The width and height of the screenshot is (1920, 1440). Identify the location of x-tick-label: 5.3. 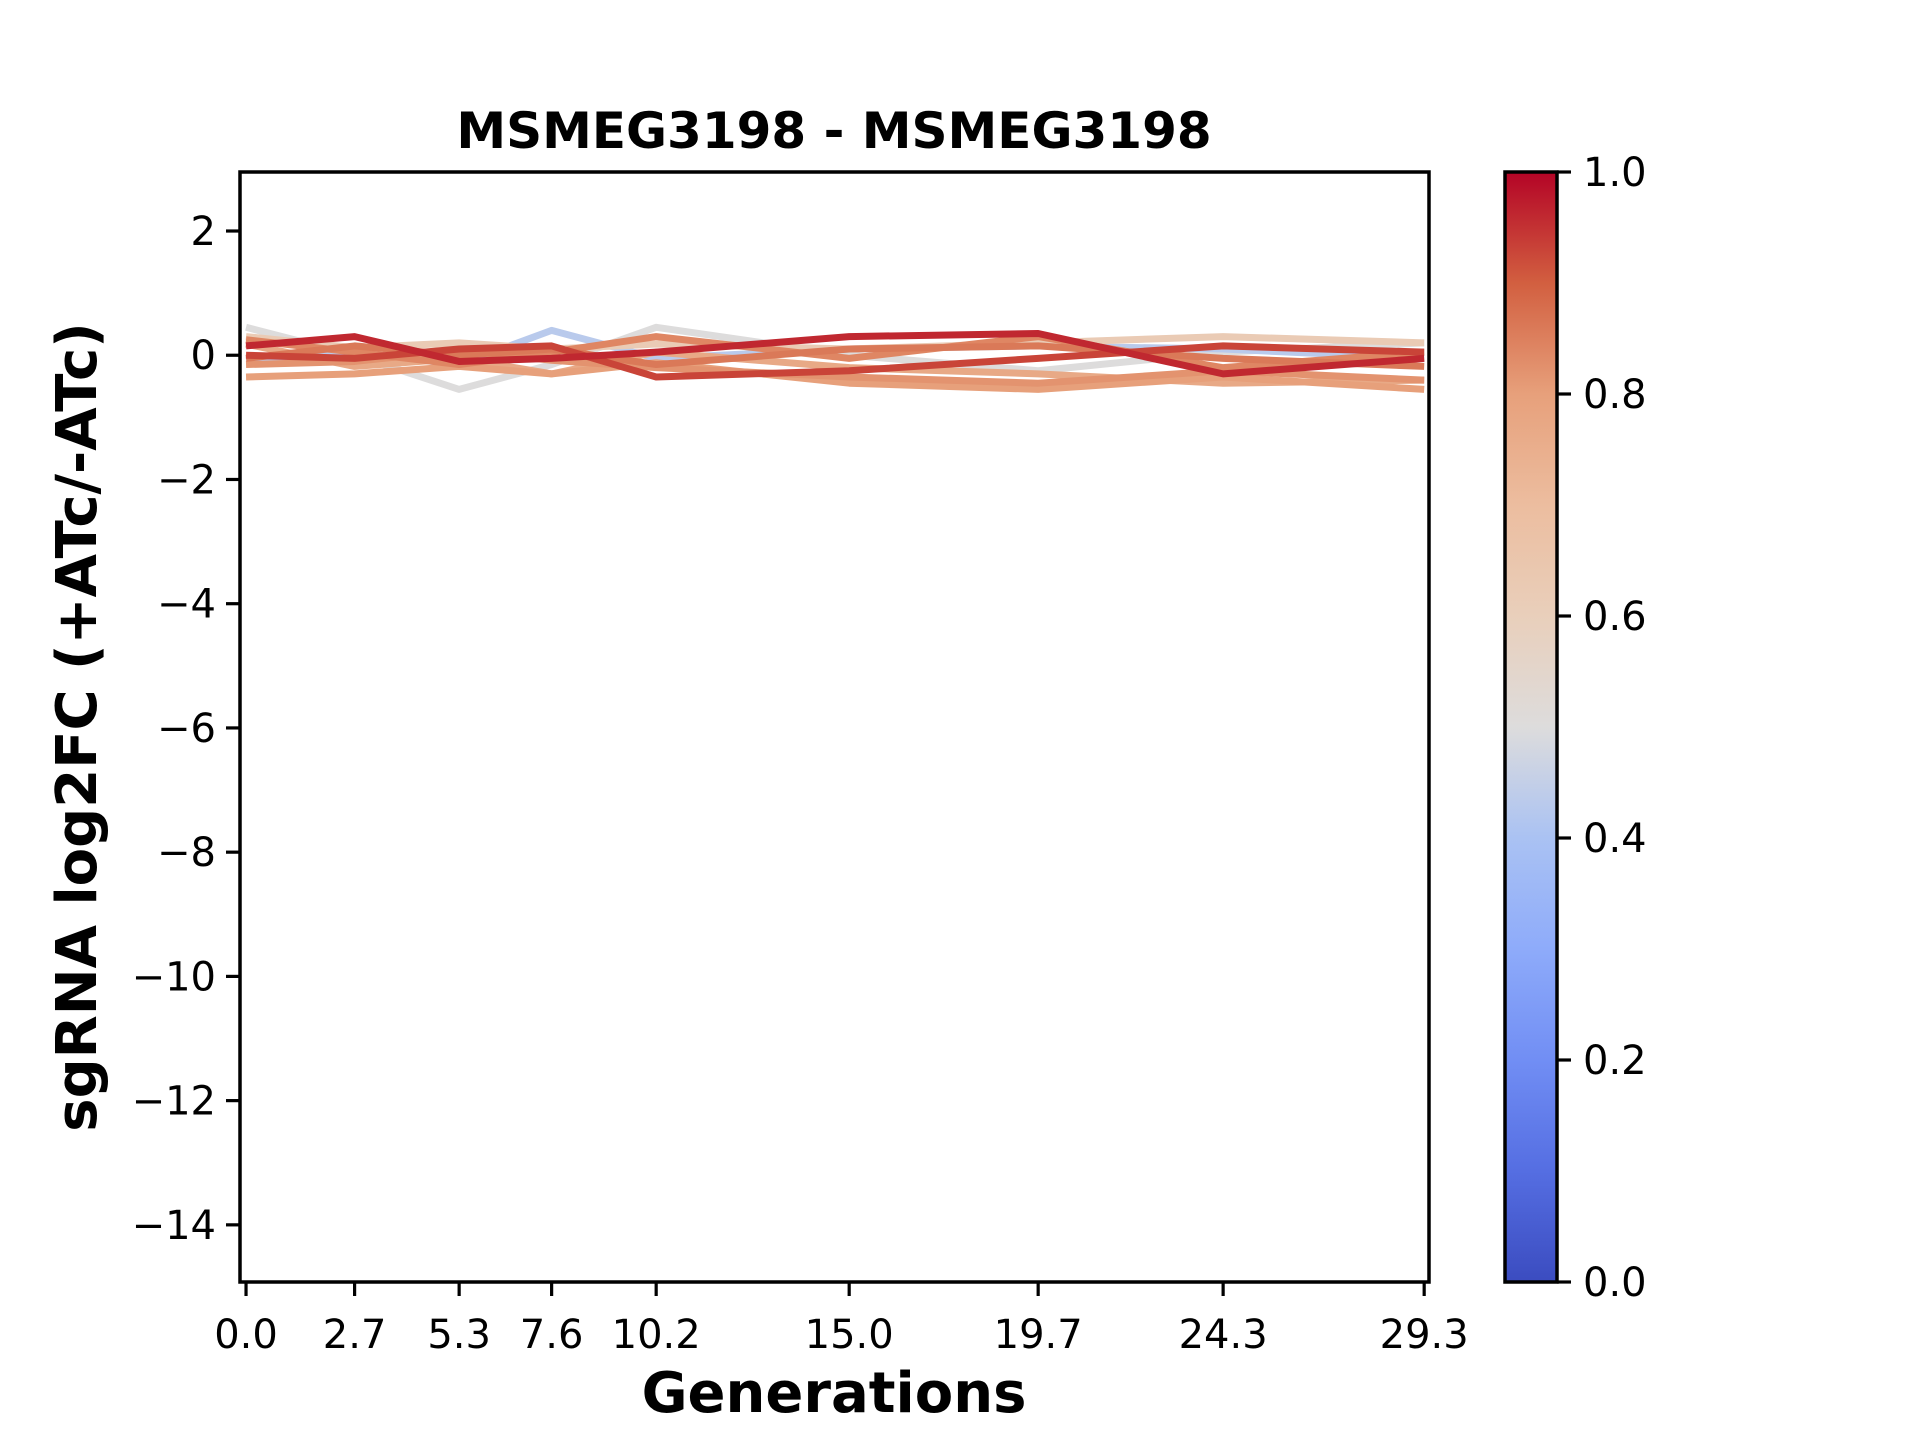
(459, 1335).